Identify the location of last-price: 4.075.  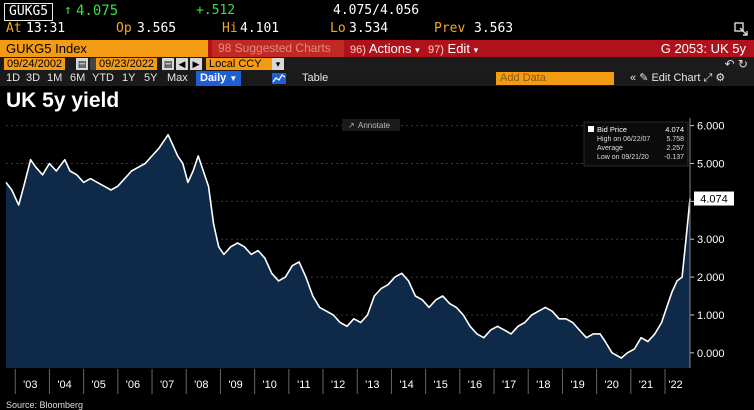
(97, 11).